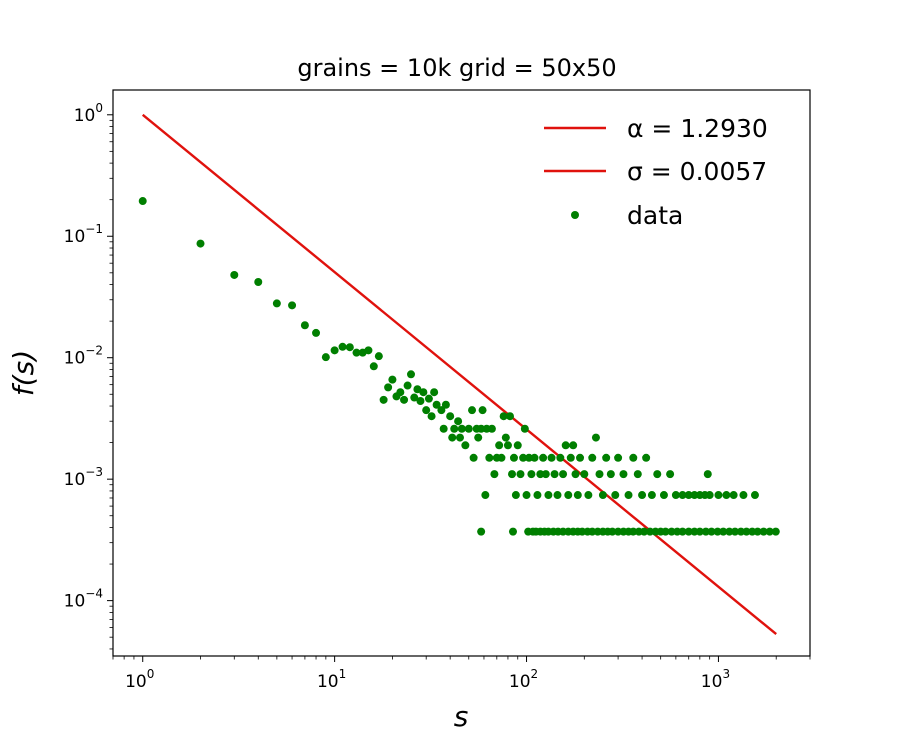  Describe the element at coordinates (461, 716) in the screenshot. I see `x-axis-label: s` at that location.